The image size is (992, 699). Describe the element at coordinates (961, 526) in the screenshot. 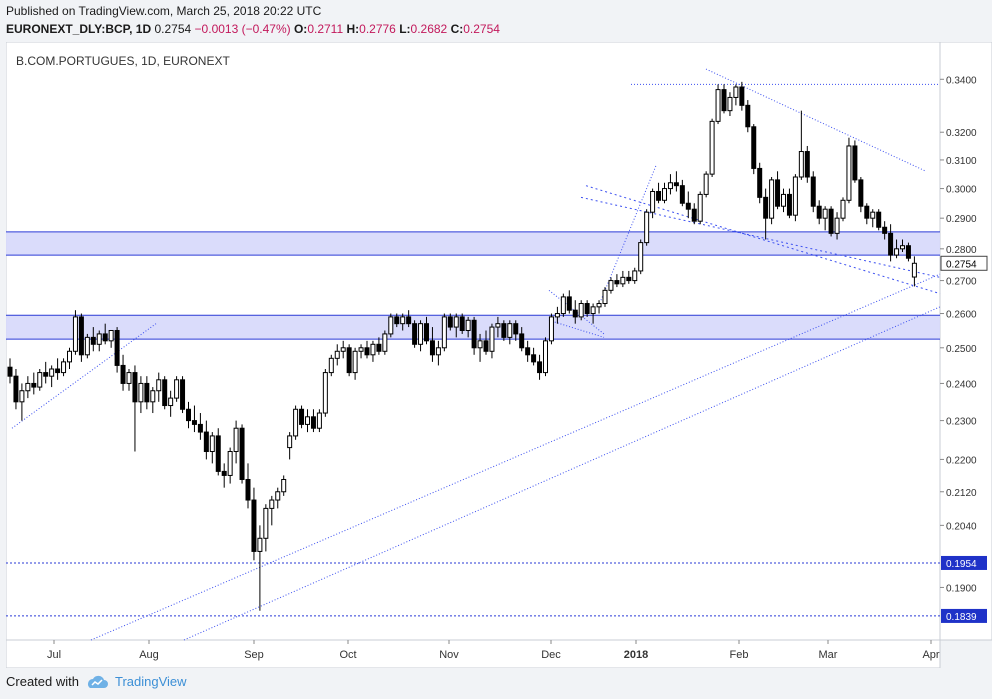

I see `y-tick-label: 0.2040` at that location.